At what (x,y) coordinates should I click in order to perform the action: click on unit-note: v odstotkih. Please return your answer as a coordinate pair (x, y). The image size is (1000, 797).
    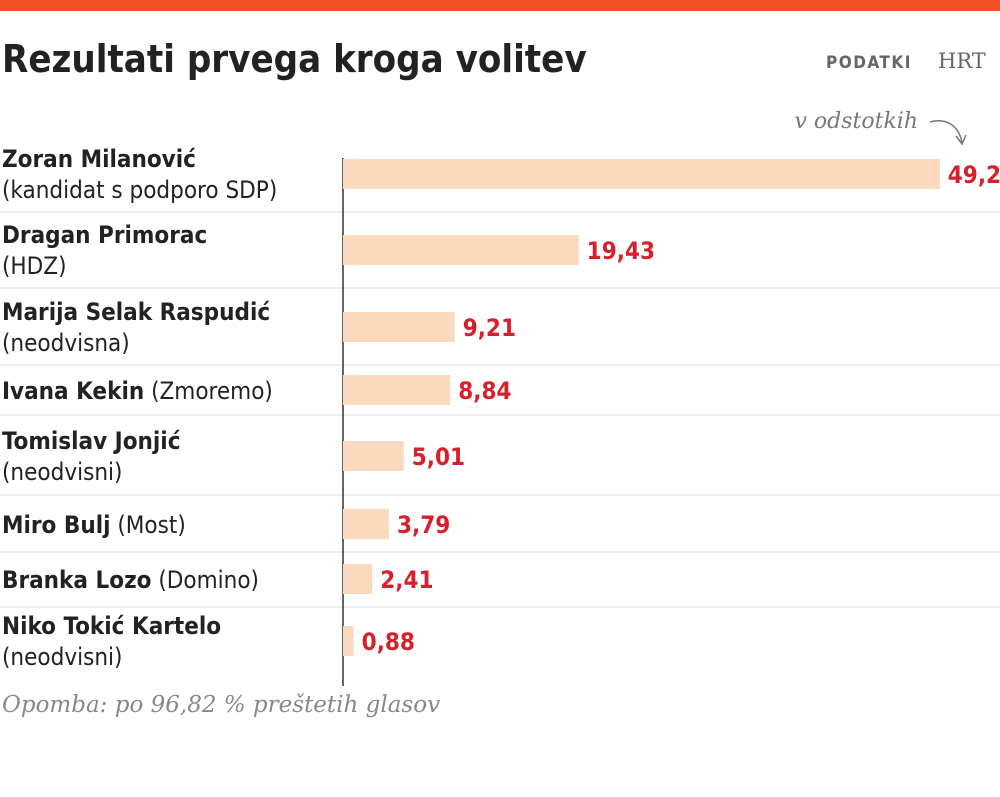
    Looking at the image, I should click on (856, 121).